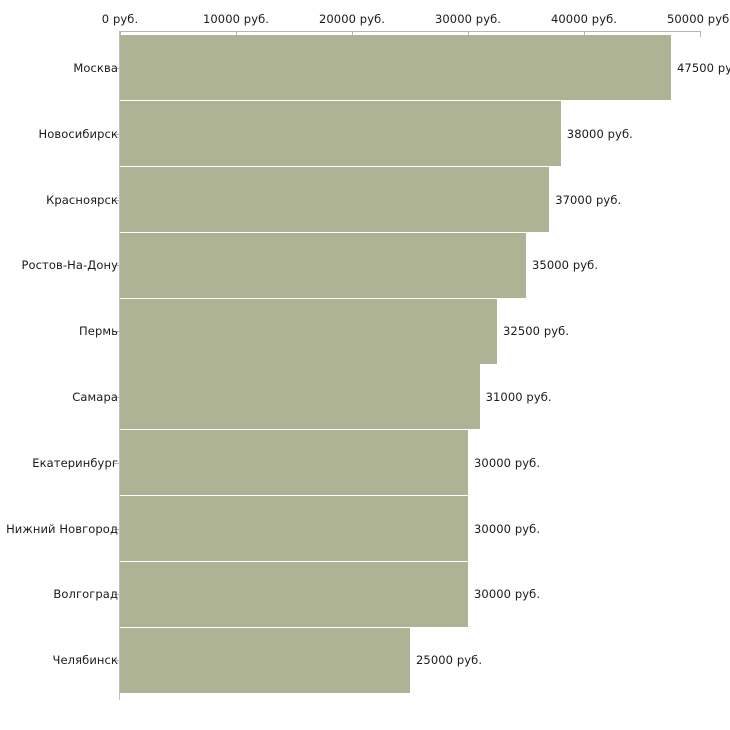 This screenshot has height=730, width=730. What do you see at coordinates (584, 19) in the screenshot?
I see `x-axis-tick-label: 40000 руб.` at bounding box center [584, 19].